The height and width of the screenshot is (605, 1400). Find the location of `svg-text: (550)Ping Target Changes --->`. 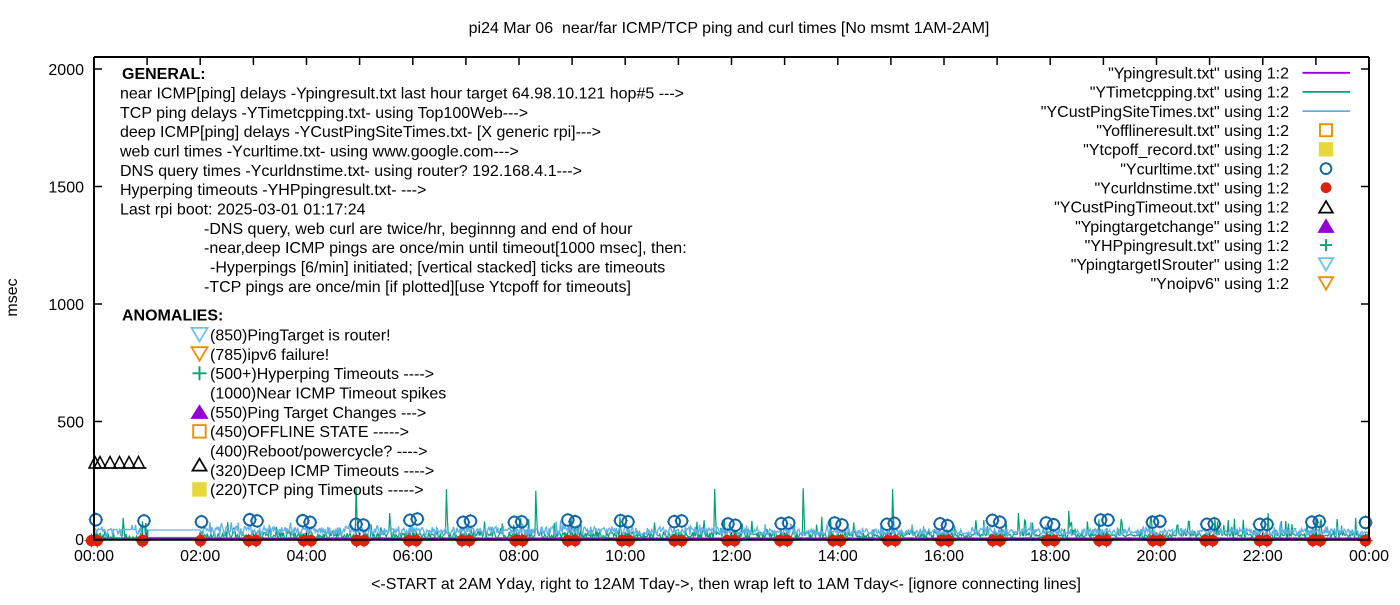

svg-text: (550)Ping Target Changes ---> is located at coordinates (318, 413).